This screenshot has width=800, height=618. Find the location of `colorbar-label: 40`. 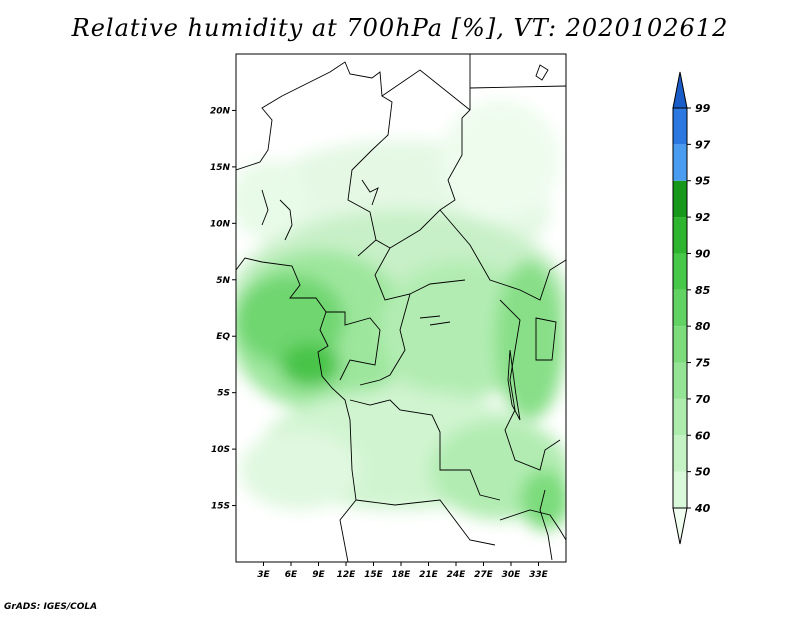

colorbar-label: 40 is located at coordinates (702, 508).